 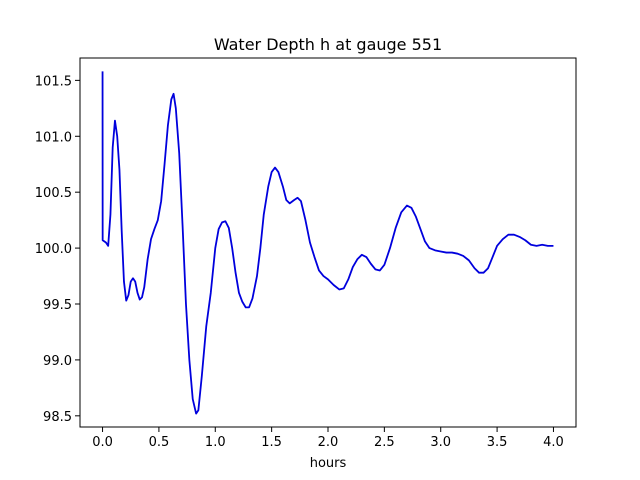 What do you see at coordinates (53, 137) in the screenshot?
I see `y-tick-label: 101.0` at bounding box center [53, 137].